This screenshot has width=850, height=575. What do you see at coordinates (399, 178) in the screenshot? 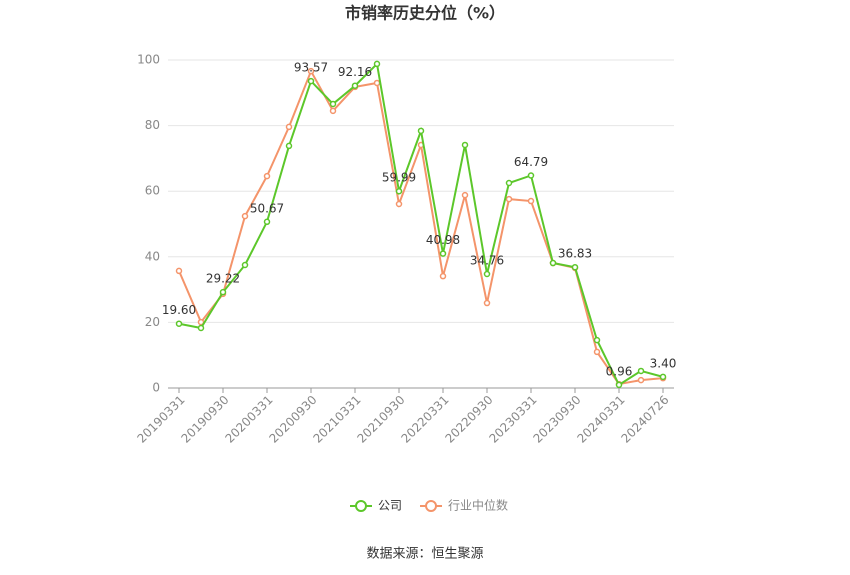
I see `data-label: 59.99` at bounding box center [399, 178].